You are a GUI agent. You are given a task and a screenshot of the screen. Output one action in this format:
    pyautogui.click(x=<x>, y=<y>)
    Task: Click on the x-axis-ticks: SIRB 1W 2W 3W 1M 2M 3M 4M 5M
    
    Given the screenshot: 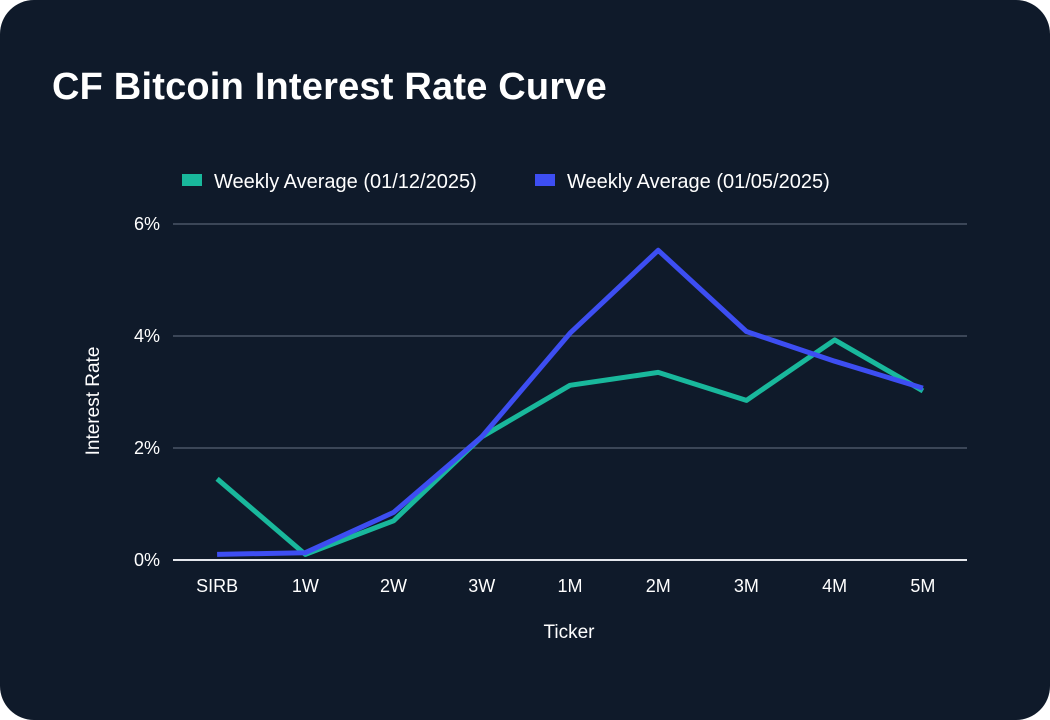 What is the action you would take?
    pyautogui.click(x=565, y=586)
    